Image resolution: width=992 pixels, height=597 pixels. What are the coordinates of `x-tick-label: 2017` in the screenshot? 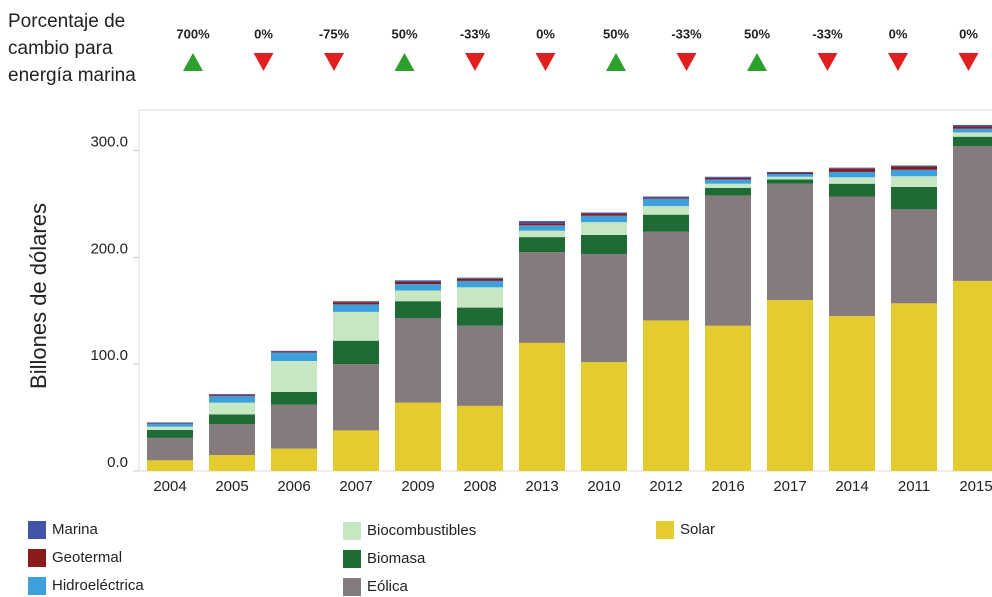 It's located at (789, 486).